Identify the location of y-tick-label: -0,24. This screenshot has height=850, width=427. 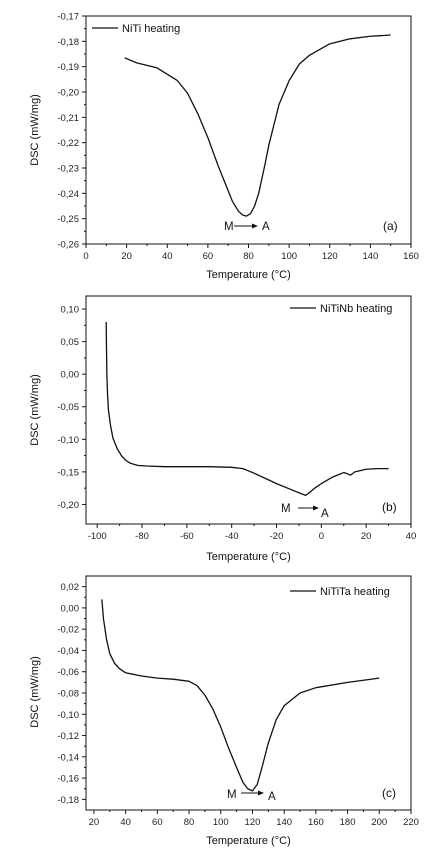
(68, 194).